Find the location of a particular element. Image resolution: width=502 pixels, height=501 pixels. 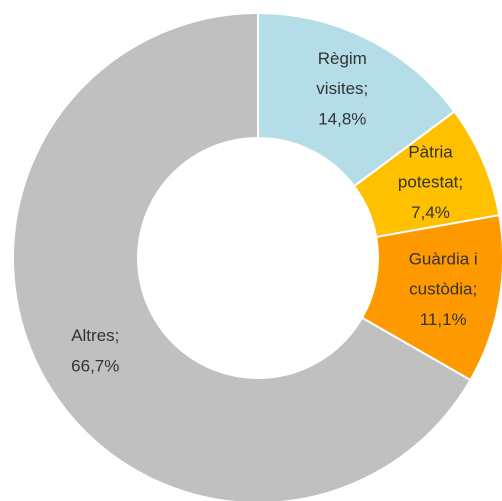

slice-category-label: Altres; is located at coordinates (95, 336).